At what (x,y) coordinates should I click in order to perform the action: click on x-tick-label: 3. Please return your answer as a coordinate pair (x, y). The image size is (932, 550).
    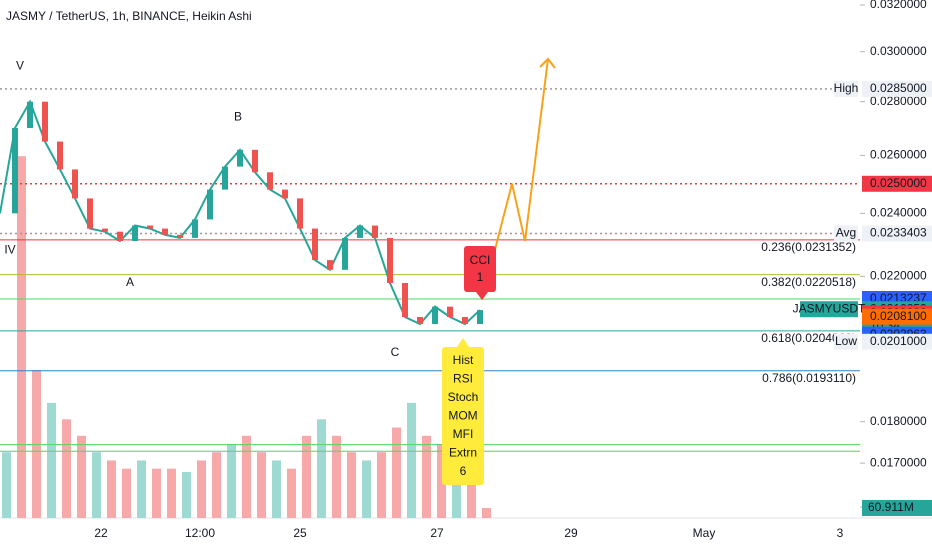
    Looking at the image, I should click on (840, 533).